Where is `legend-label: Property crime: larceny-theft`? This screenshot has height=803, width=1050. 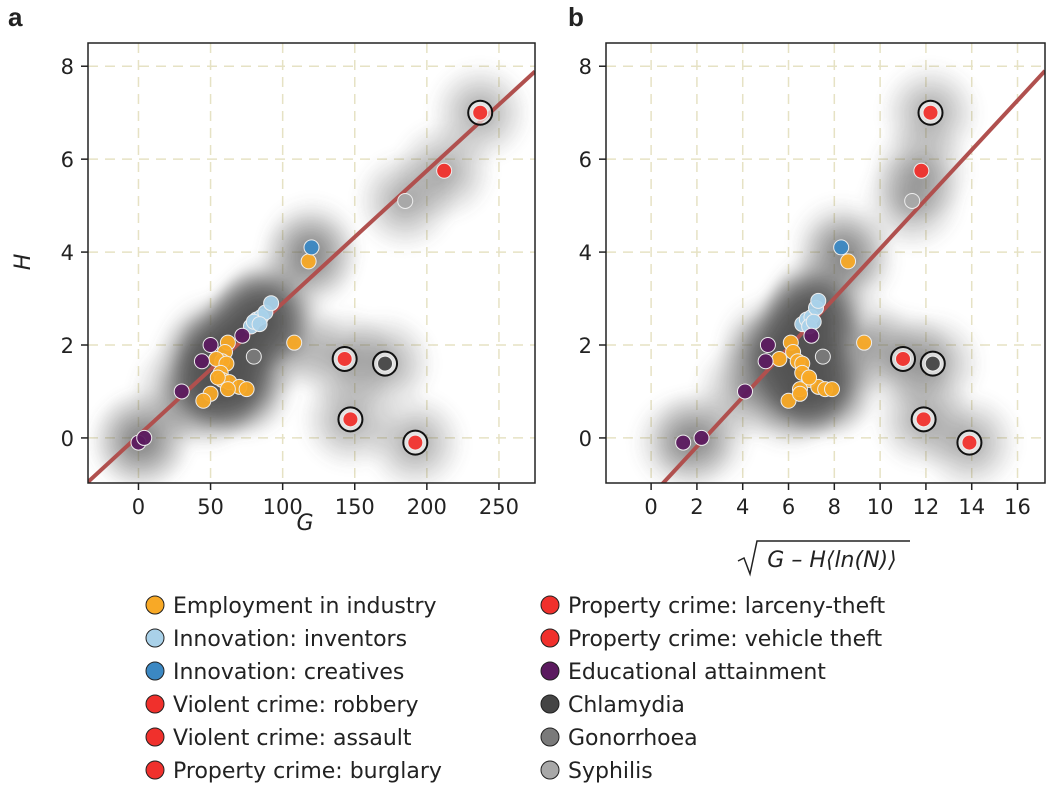 legend-label: Property crime: larceny-theft is located at coordinates (726, 606).